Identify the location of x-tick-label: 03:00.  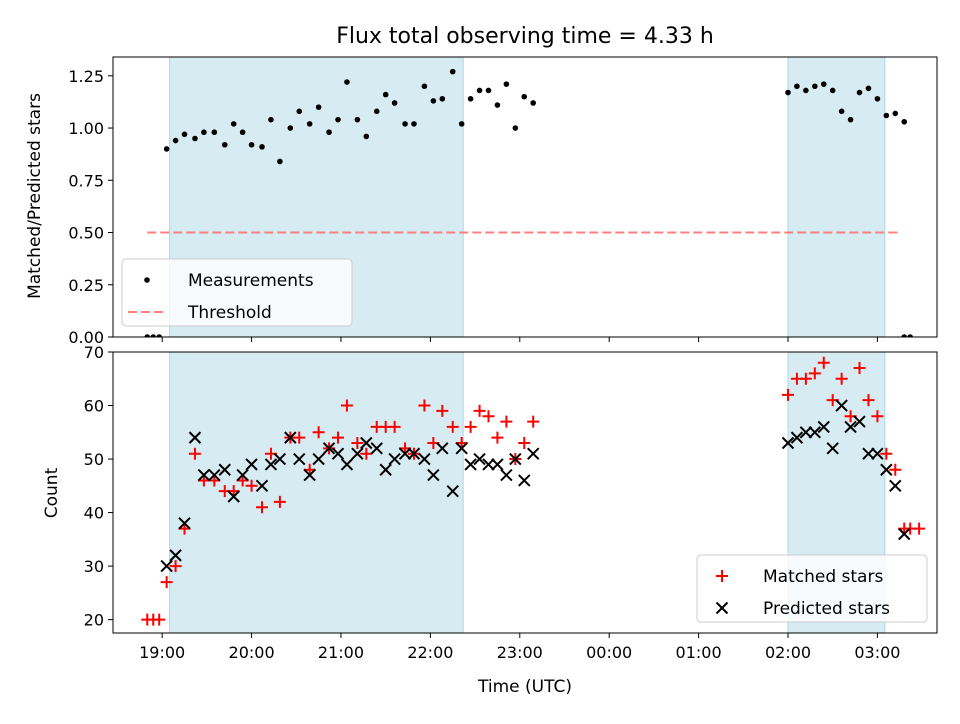
(877, 652).